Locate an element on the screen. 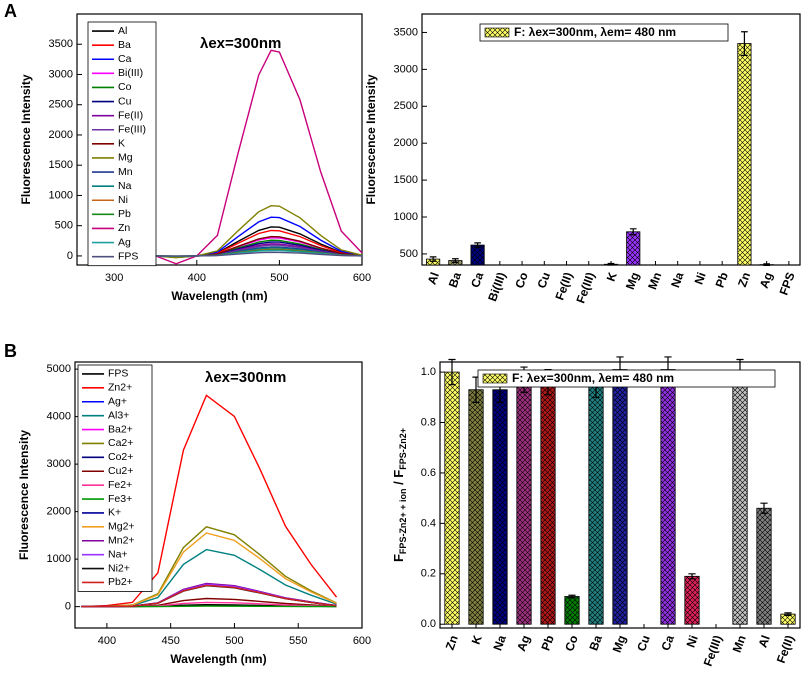 The width and height of the screenshot is (809, 677). legend-label: Ca2+ is located at coordinates (120, 443).